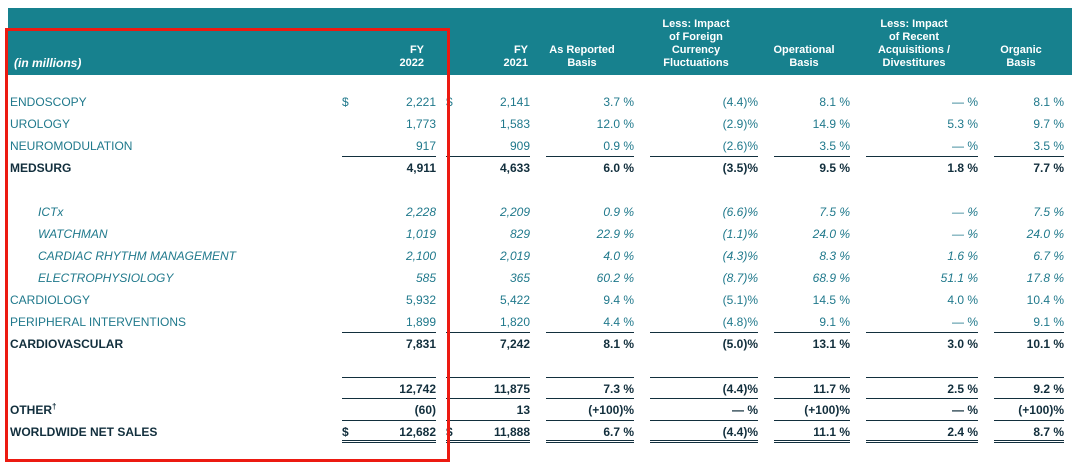 Image resolution: width=1080 pixels, height=469 pixels. What do you see at coordinates (831, 124) in the screenshot?
I see `cell-operational-basis: 14.9 %` at bounding box center [831, 124].